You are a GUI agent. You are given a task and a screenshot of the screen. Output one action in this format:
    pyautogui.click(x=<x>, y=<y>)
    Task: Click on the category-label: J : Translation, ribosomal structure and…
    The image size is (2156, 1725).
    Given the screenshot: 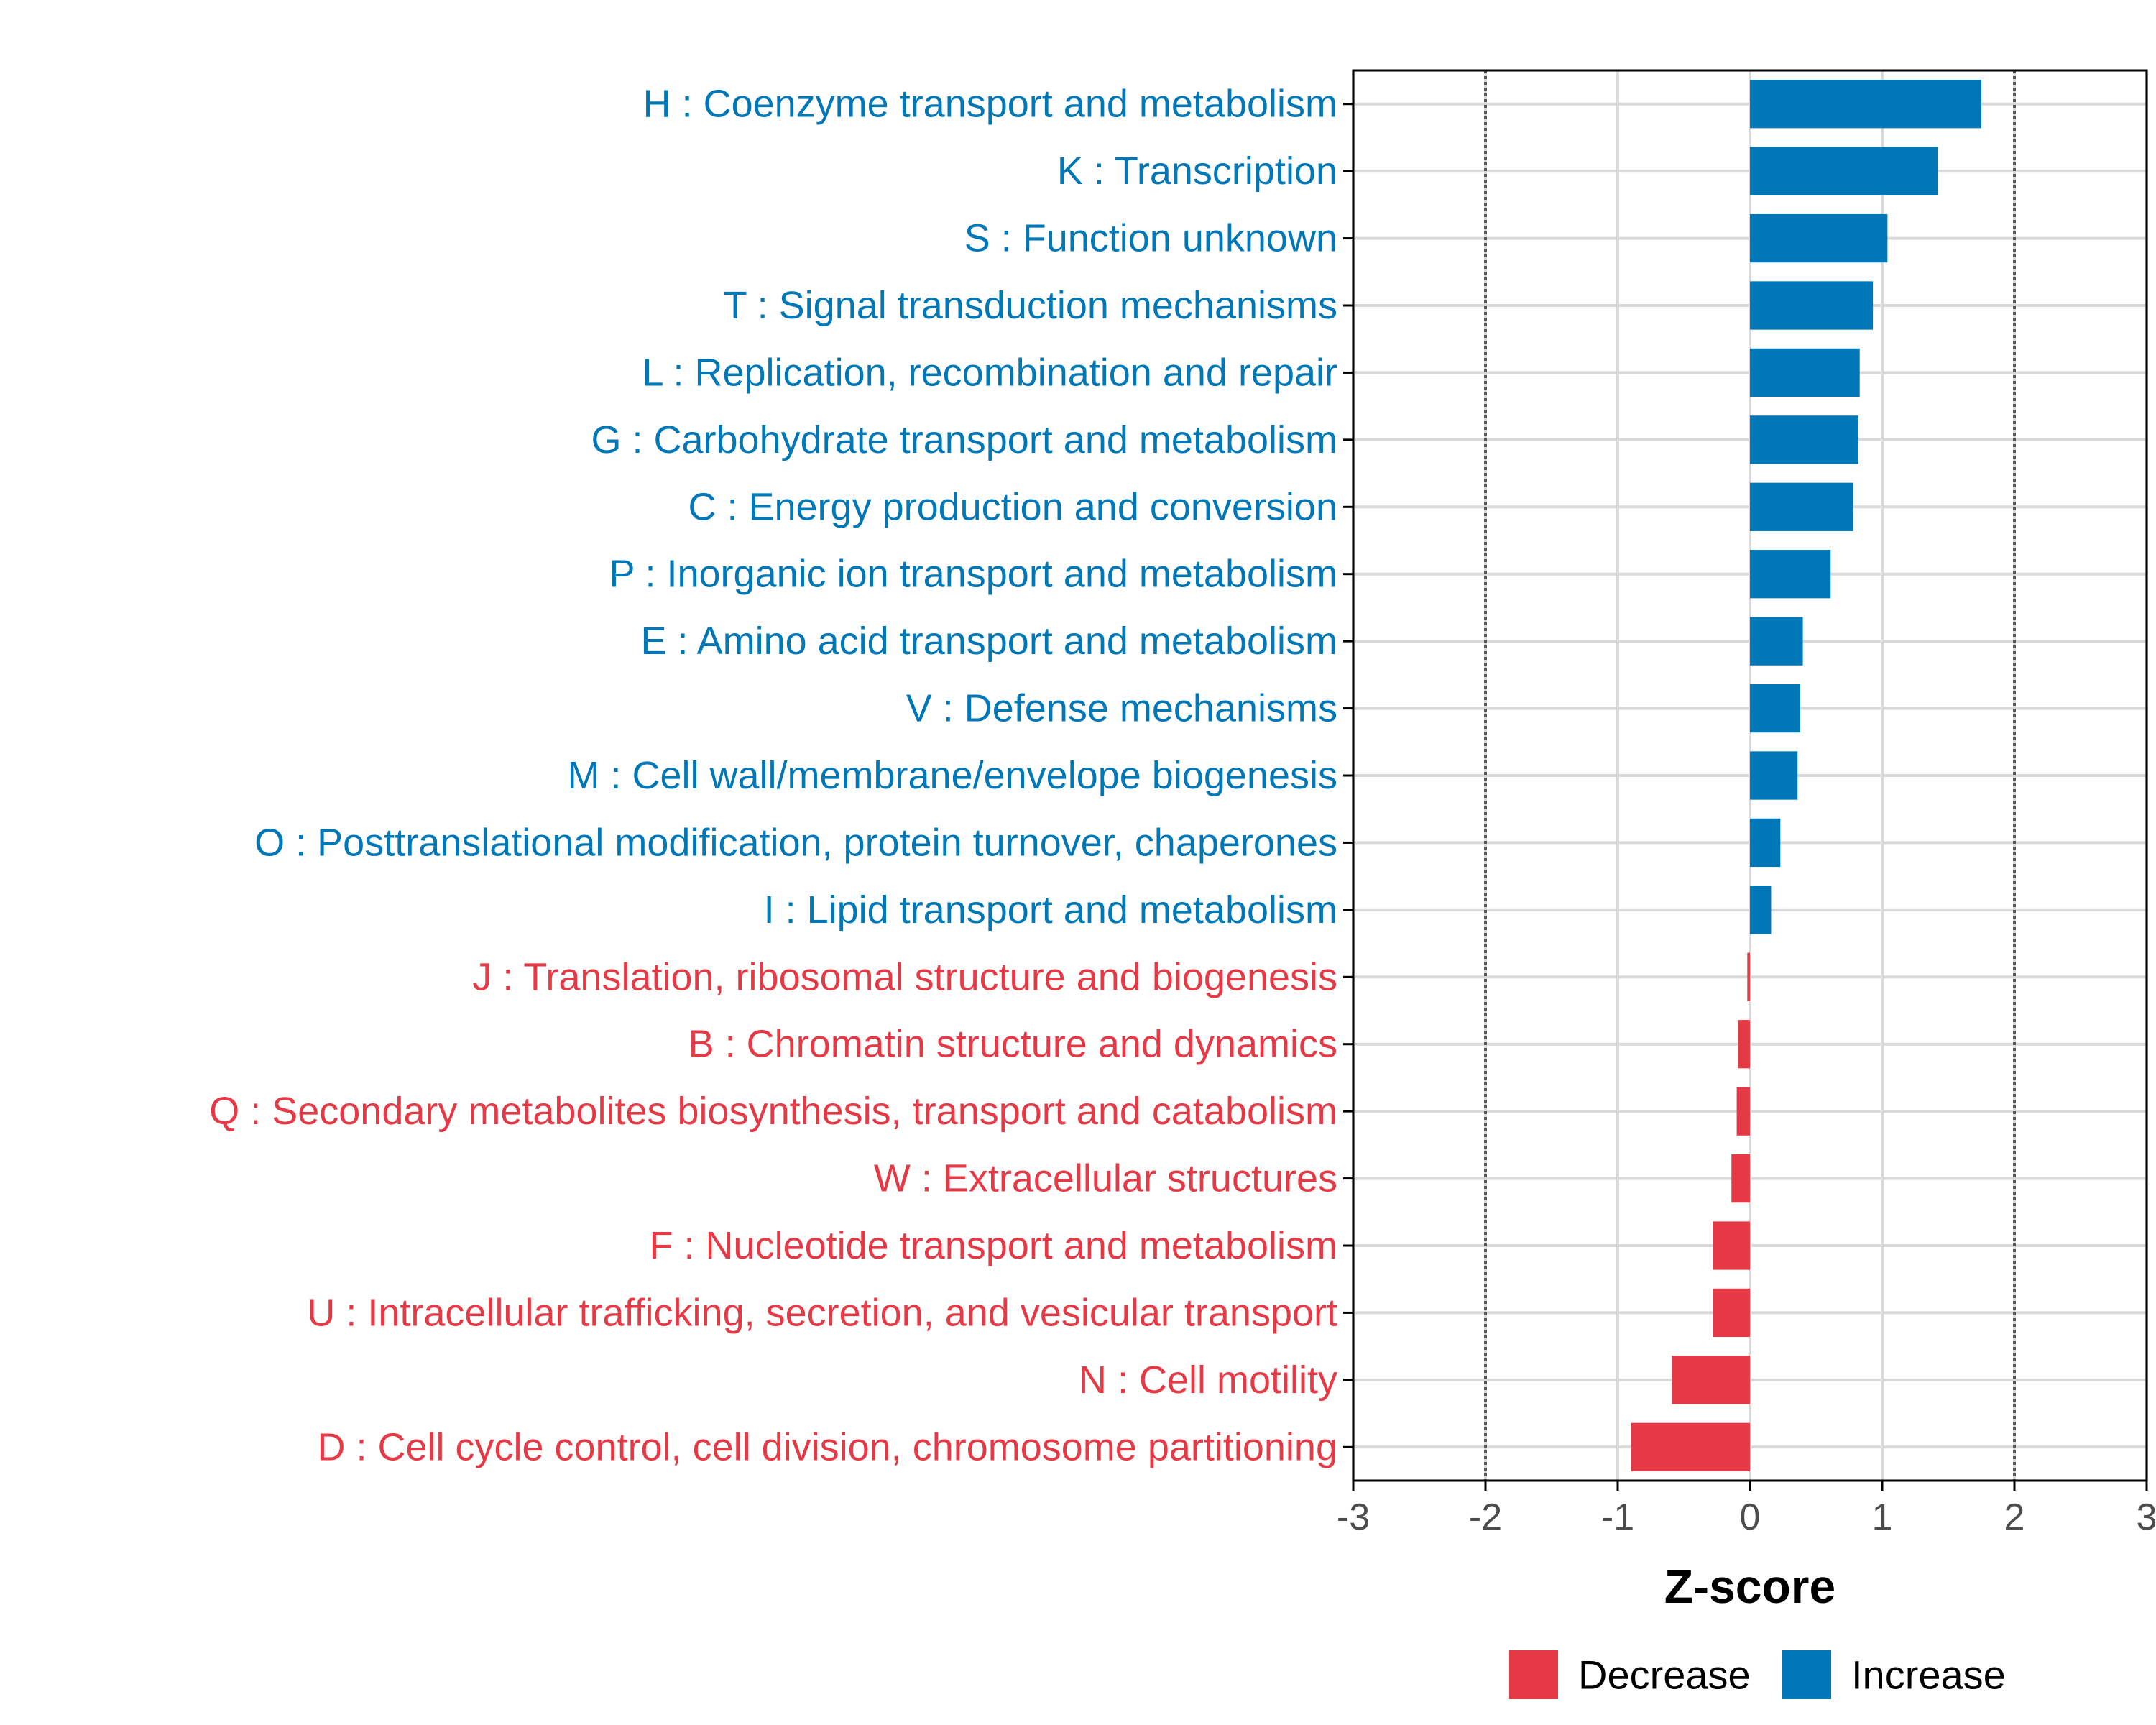 What is the action you would take?
    pyautogui.click(x=904, y=976)
    